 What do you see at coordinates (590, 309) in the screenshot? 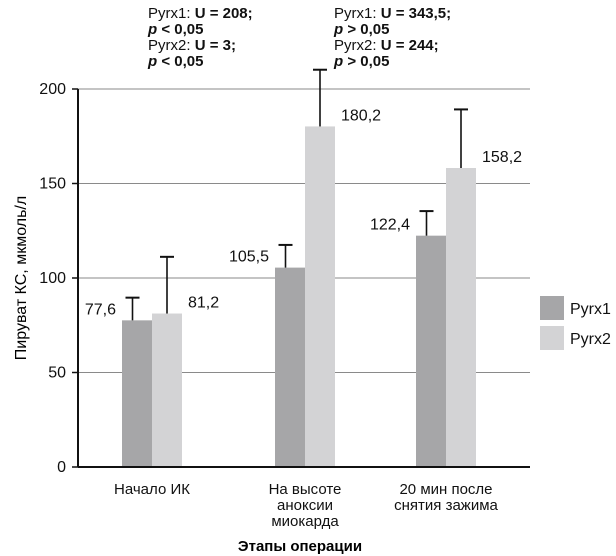
I see `legend-label: Pyrx1` at bounding box center [590, 309].